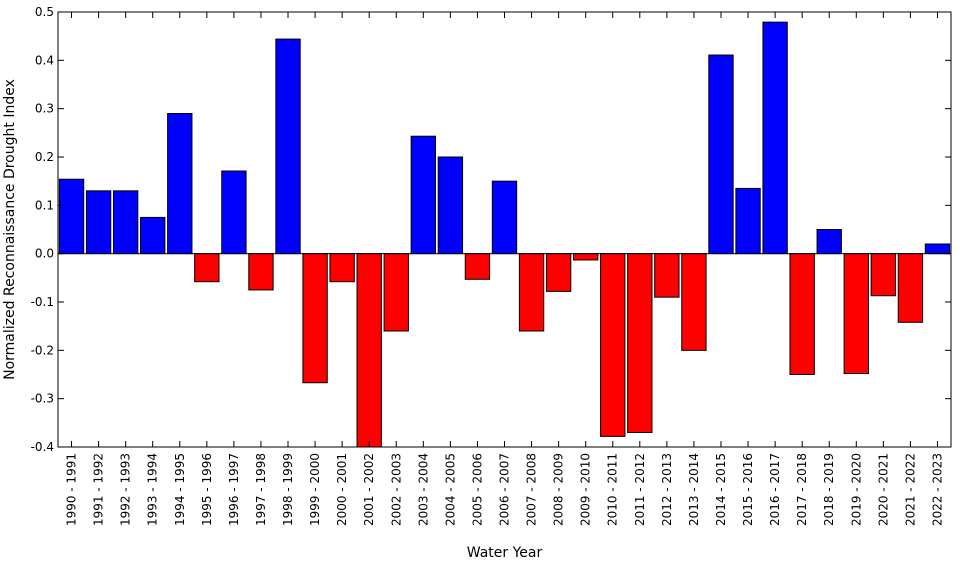 This screenshot has height=565, width=960. What do you see at coordinates (342, 489) in the screenshot?
I see `x-tick-label: 2000 - 2001` at bounding box center [342, 489].